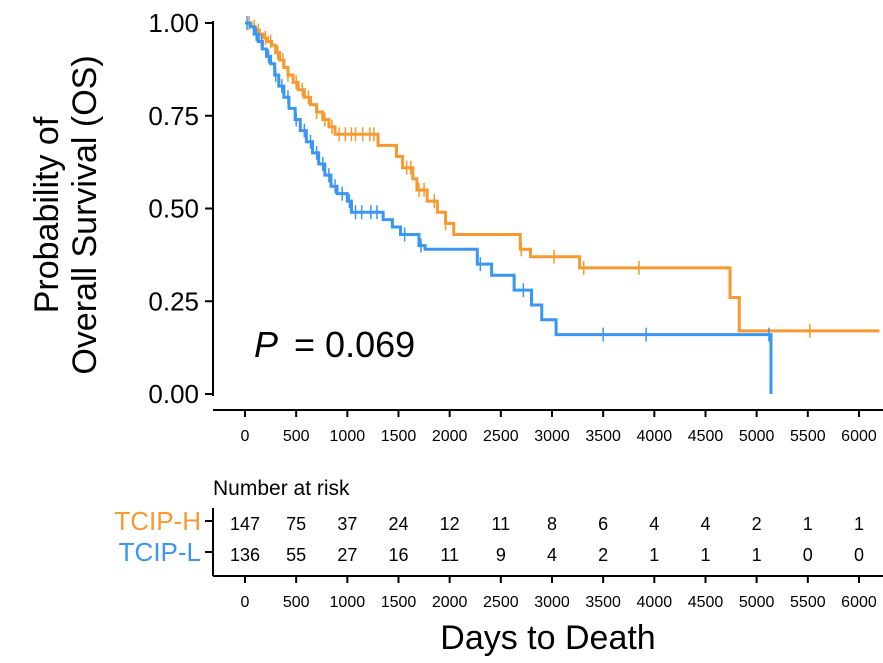 Image resolution: width=883 pixels, height=663 pixels. I want to click on risk-table-x-tick-label: 2000, so click(450, 602).